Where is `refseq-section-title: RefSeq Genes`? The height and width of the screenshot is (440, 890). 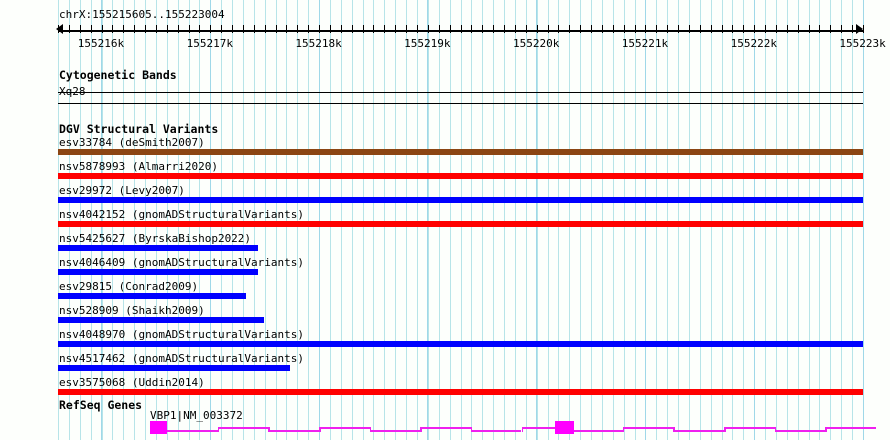 refseq-section-title: RefSeq Genes is located at coordinates (101, 405).